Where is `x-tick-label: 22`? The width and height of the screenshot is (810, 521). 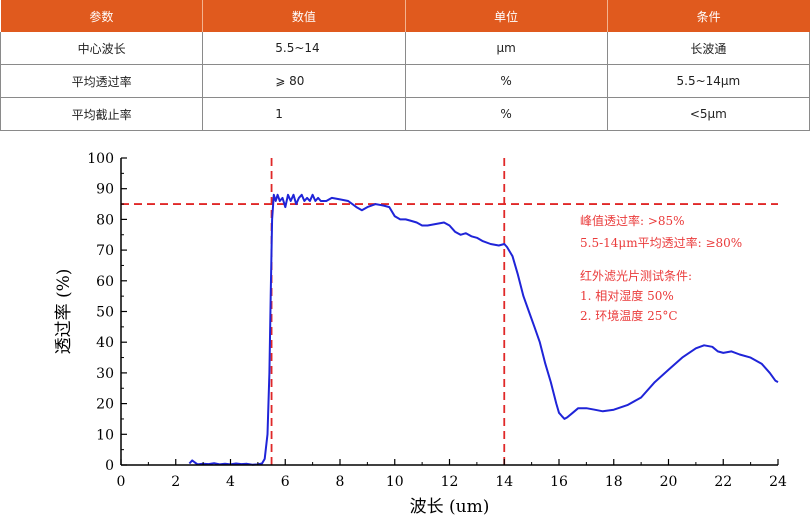
x-tick-label: 22 is located at coordinates (723, 482).